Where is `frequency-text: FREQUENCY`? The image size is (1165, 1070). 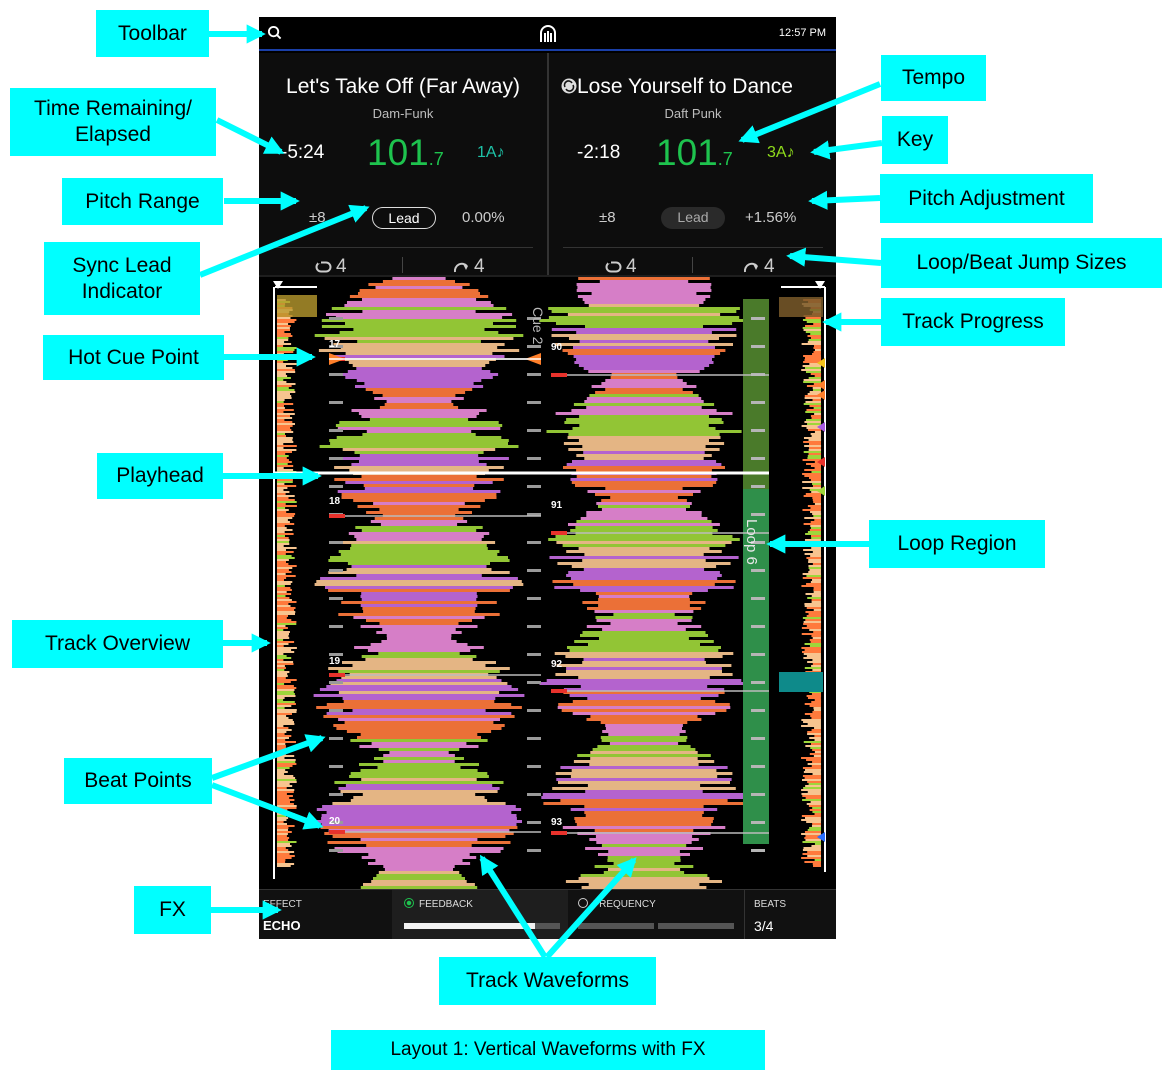 frequency-text: FREQUENCY is located at coordinates (624, 904).